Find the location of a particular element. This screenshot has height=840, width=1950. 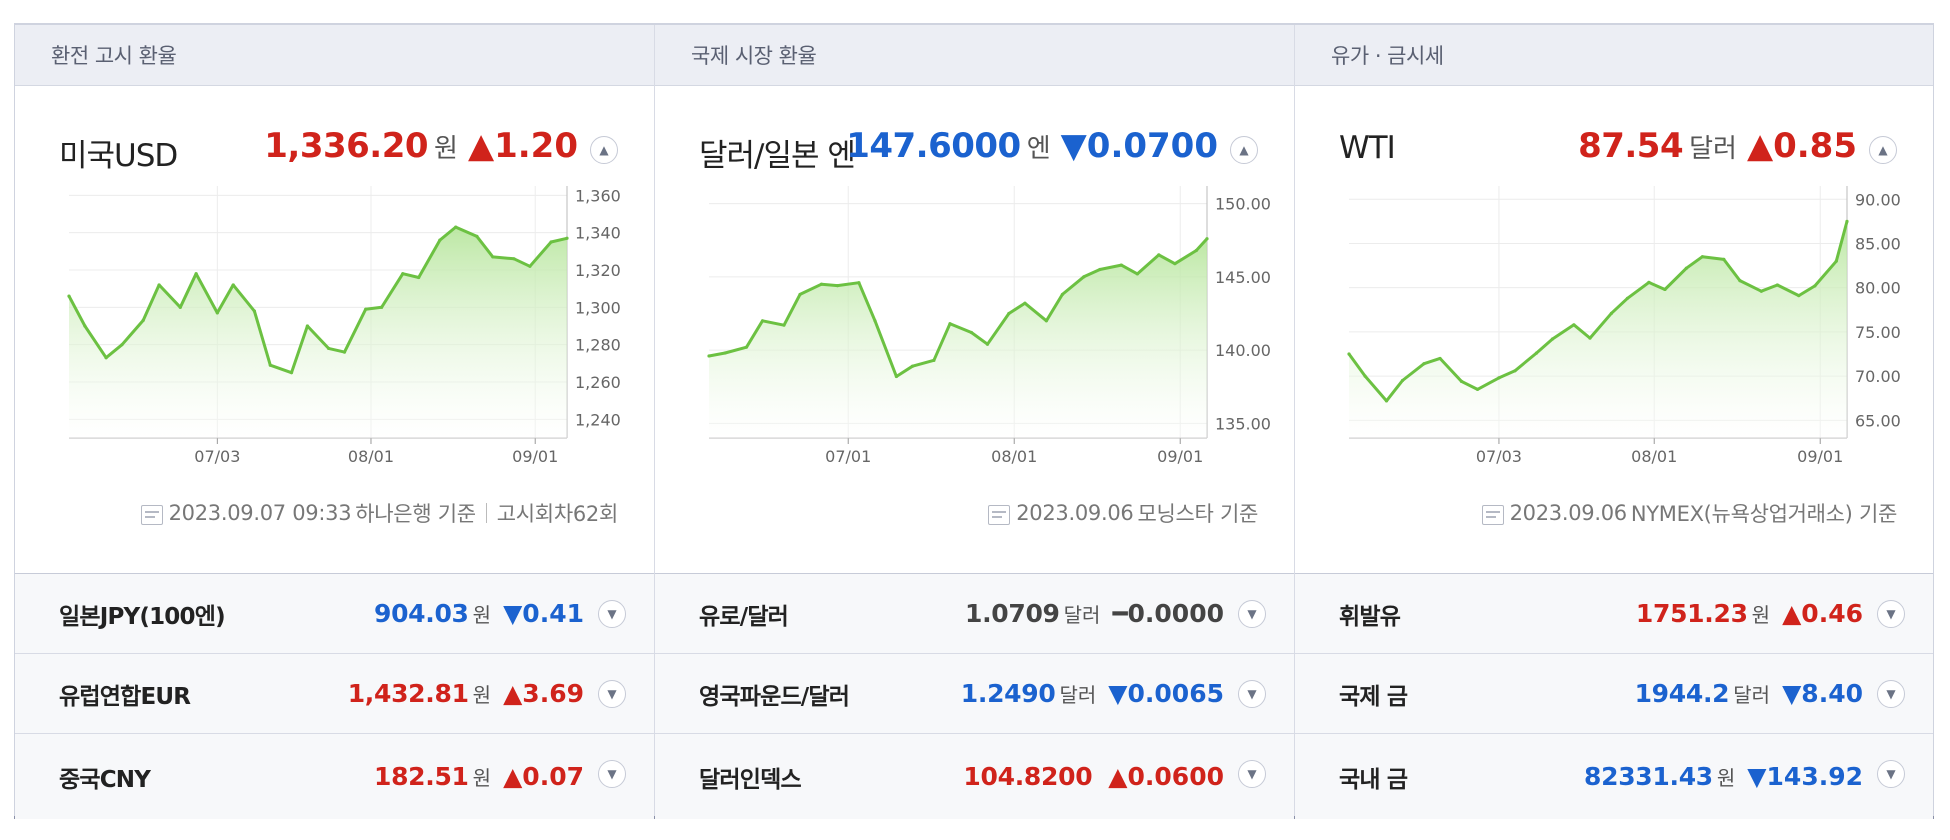

quote-value-group: 182.51 원 ▲0.07 is located at coordinates (479, 776).